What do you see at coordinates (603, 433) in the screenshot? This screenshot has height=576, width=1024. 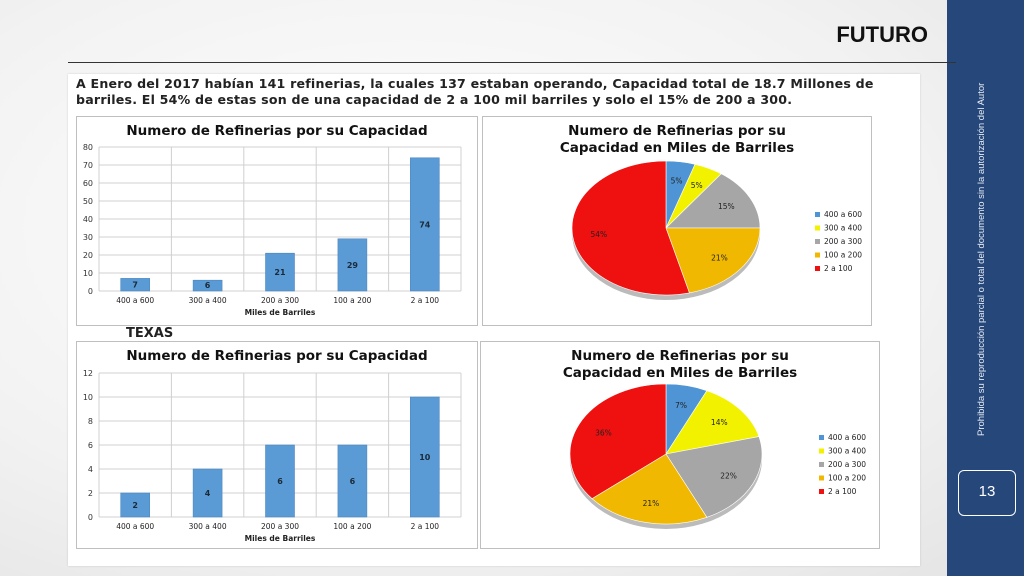 I see `slice-label: 36%` at bounding box center [603, 433].